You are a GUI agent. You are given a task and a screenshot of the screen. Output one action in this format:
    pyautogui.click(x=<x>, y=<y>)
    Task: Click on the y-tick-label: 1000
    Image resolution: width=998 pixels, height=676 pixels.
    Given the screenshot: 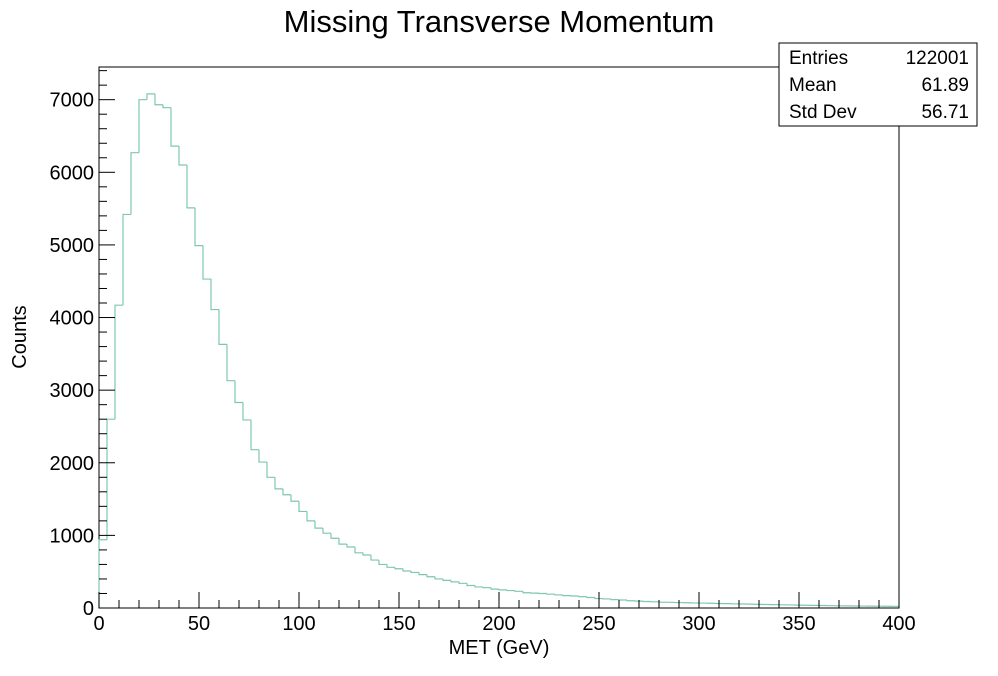 What is the action you would take?
    pyautogui.click(x=72, y=536)
    